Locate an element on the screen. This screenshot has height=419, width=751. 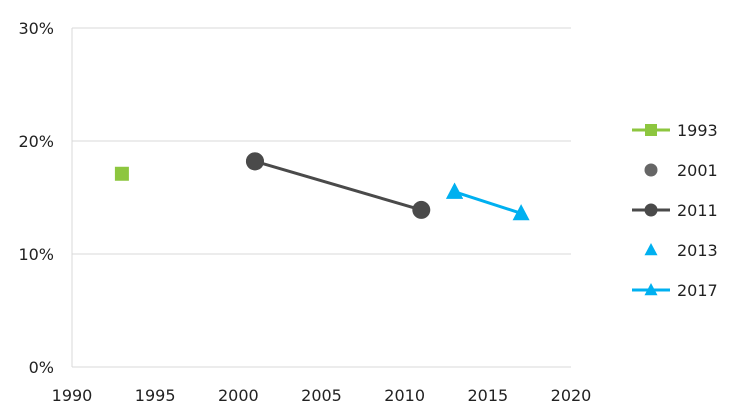
legend-item-2013: 2013 is located at coordinates (681, 250).